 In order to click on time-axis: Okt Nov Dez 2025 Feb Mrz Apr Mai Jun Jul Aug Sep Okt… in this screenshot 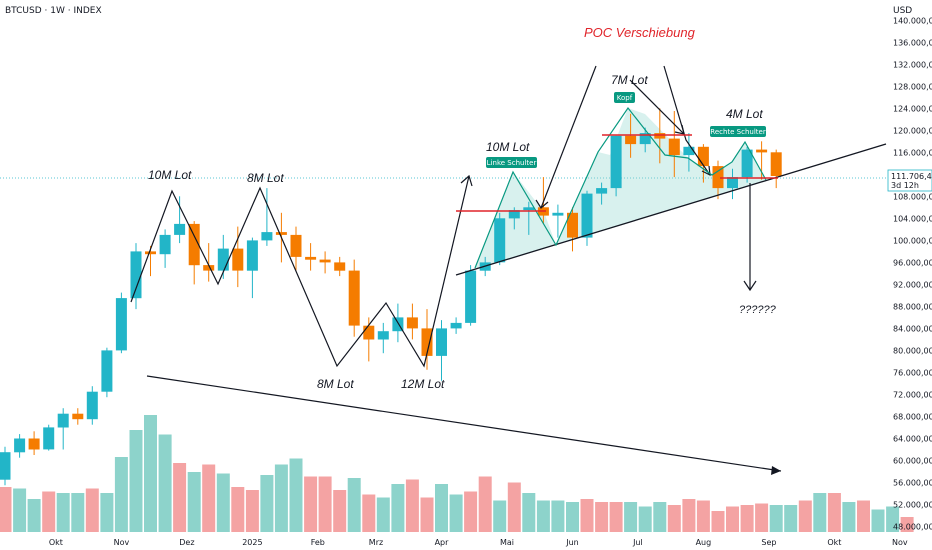, I will do `click(478, 542)`.